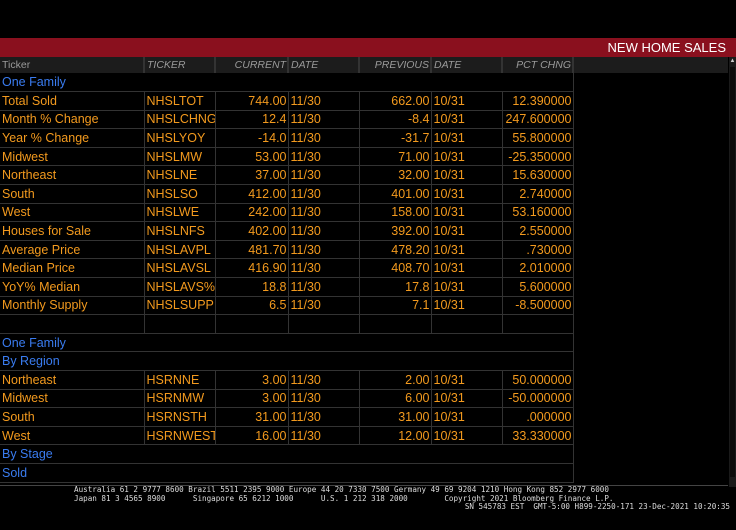 This screenshot has width=736, height=530. What do you see at coordinates (180, 194) in the screenshot?
I see `cell-ticker: NHSLSO` at bounding box center [180, 194].